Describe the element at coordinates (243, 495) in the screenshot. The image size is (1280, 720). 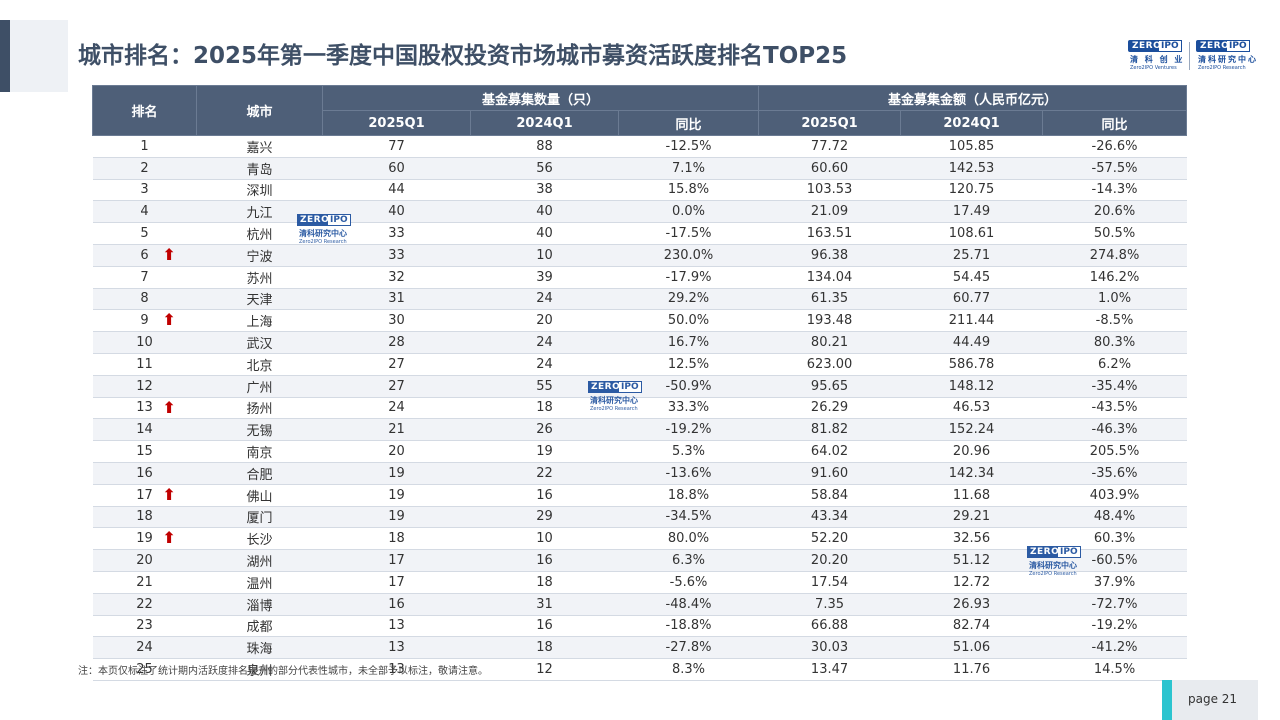
I see `city-cell: ⬆ 佛山` at that location.